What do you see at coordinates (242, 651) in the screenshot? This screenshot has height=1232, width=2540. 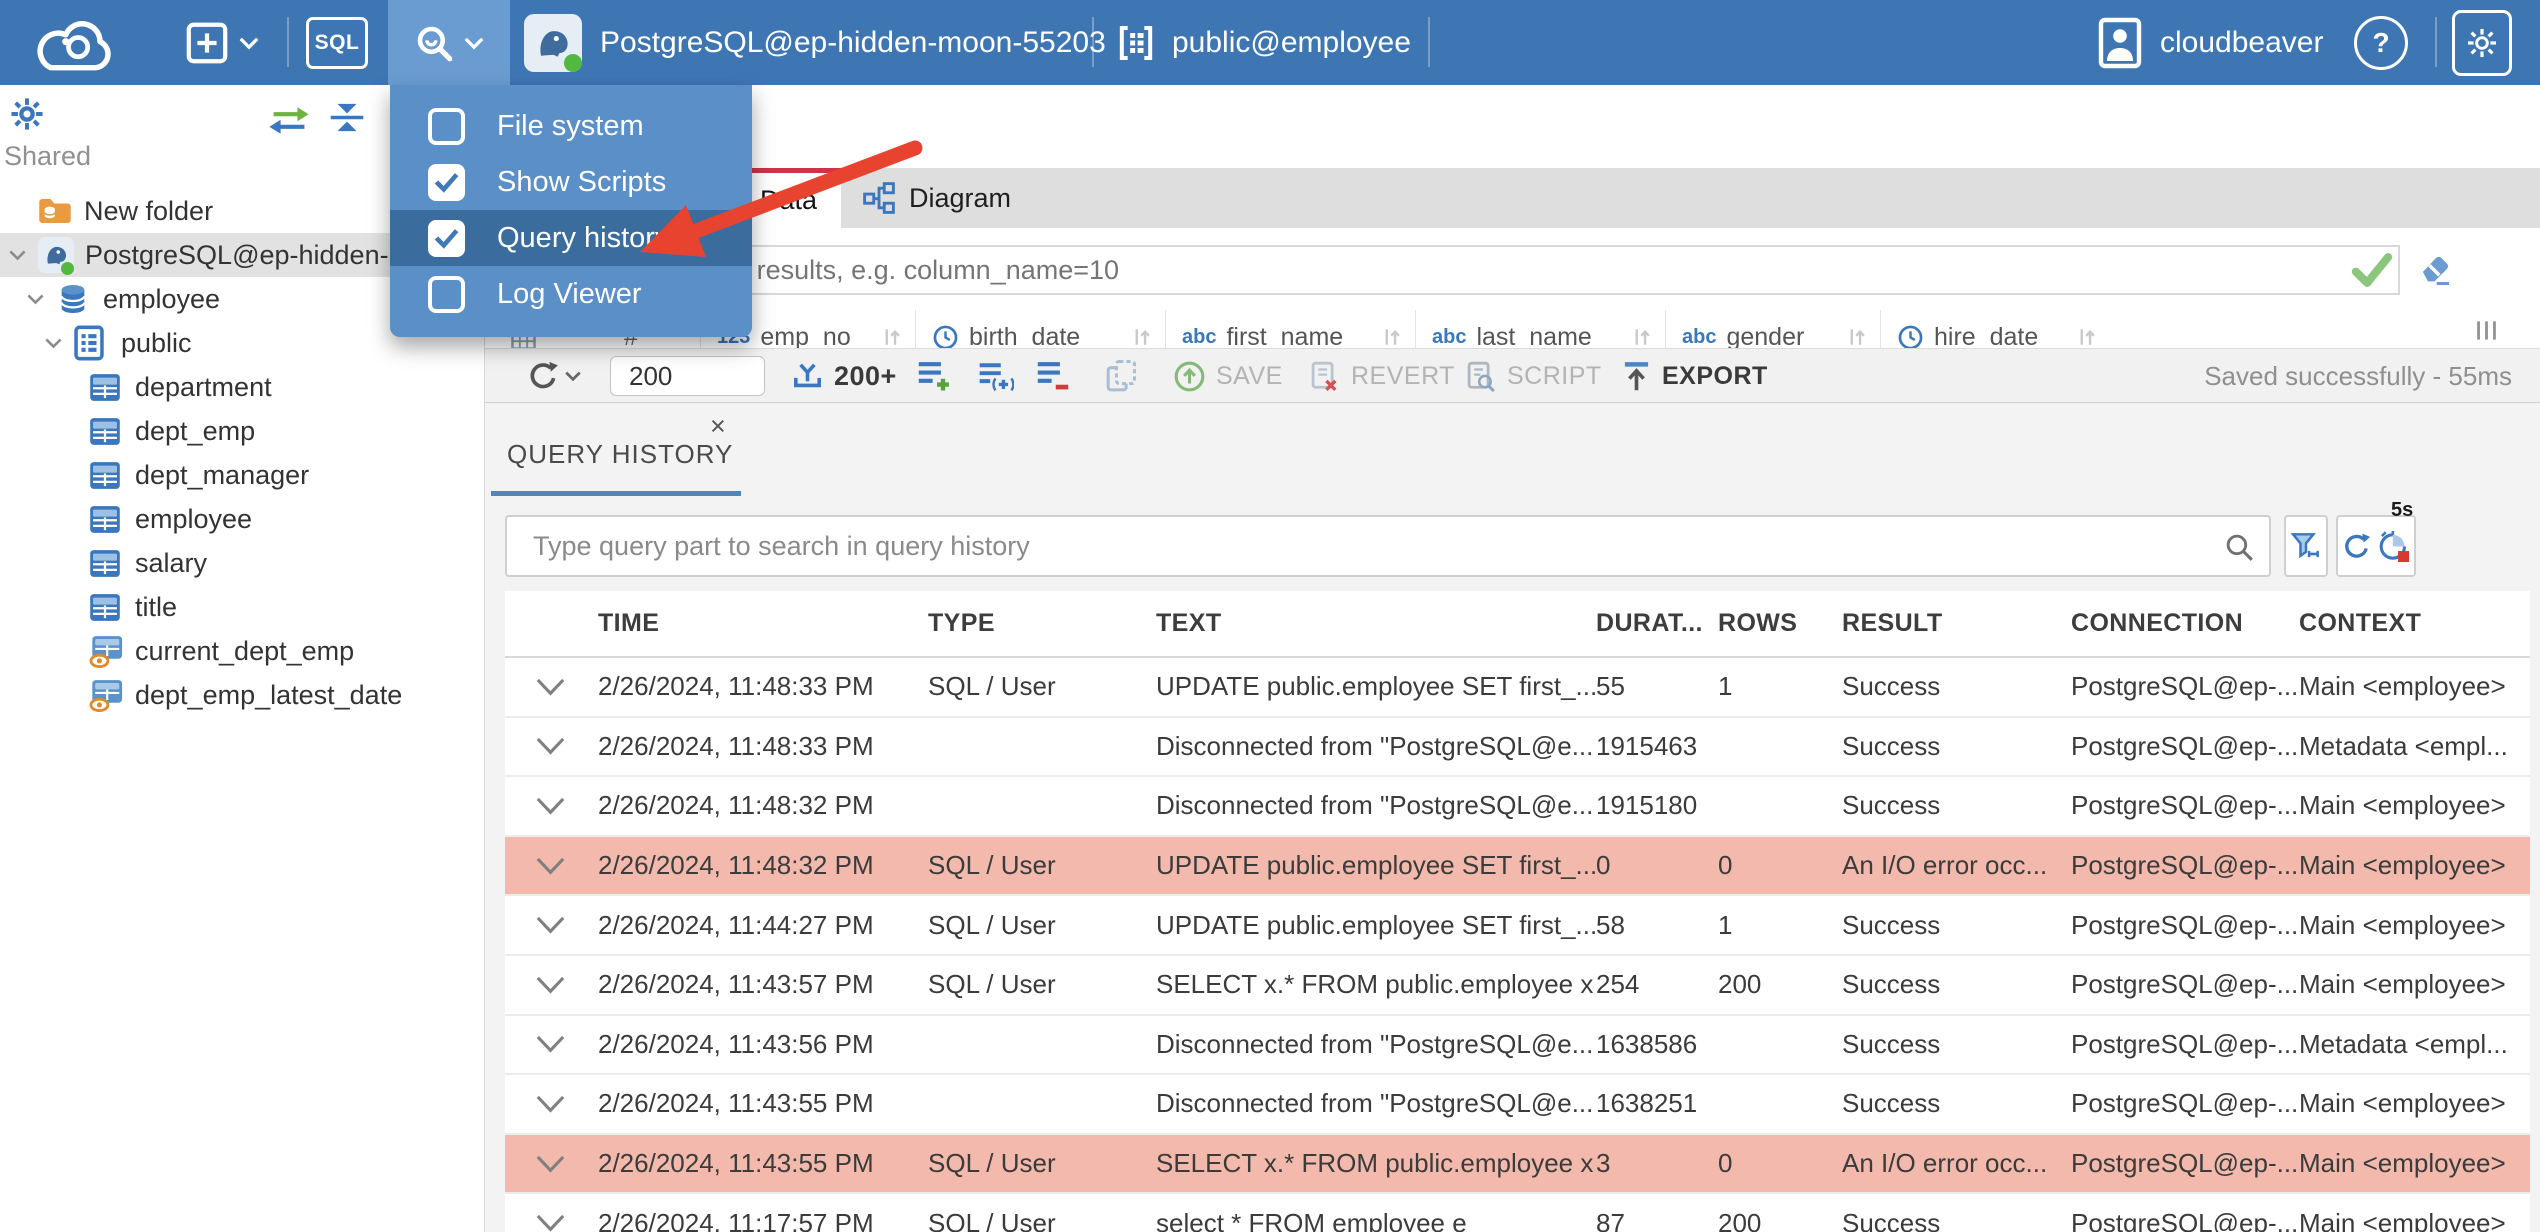 I see `tree-item-current-dept-emp: current_dept_emp` at bounding box center [242, 651].